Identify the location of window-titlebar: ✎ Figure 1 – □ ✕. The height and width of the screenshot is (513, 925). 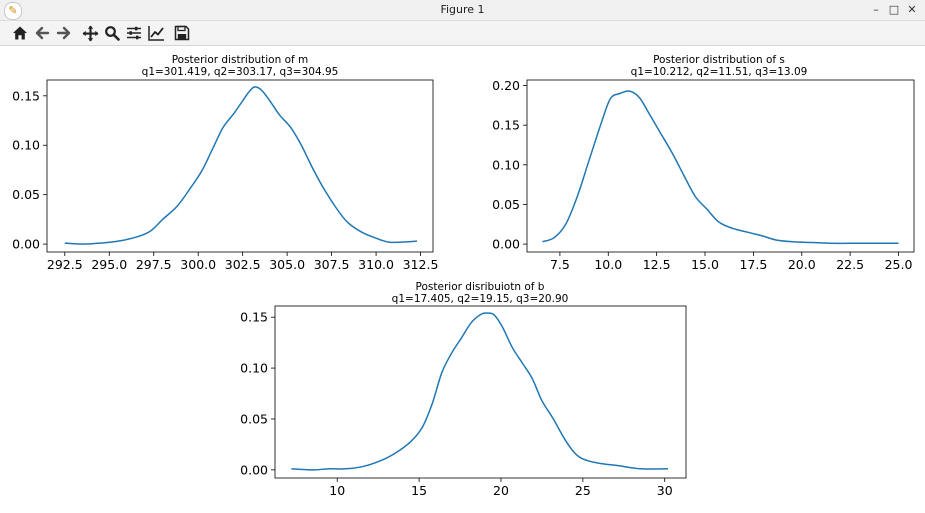
(462, 10).